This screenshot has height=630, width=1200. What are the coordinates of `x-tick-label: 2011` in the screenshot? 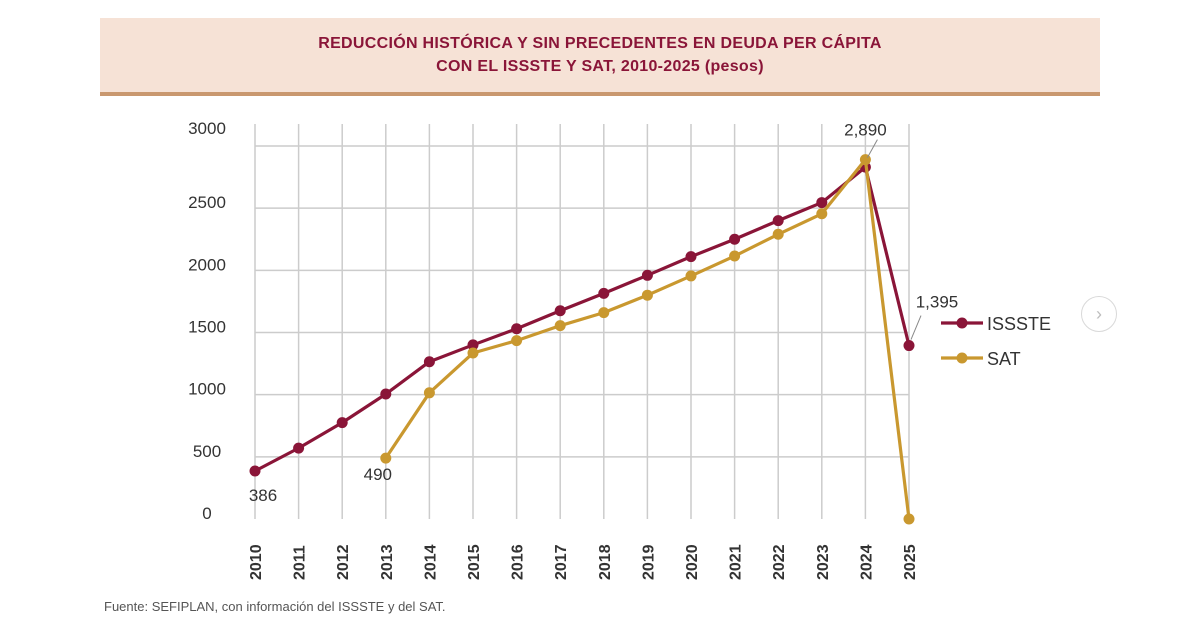 It's located at (300, 562).